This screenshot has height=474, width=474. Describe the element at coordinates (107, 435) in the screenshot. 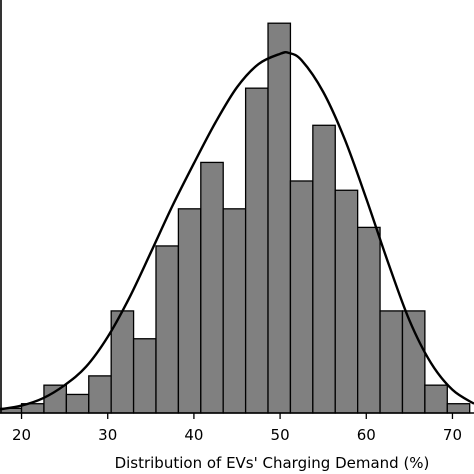

I see `x-tick-label: 30` at that location.